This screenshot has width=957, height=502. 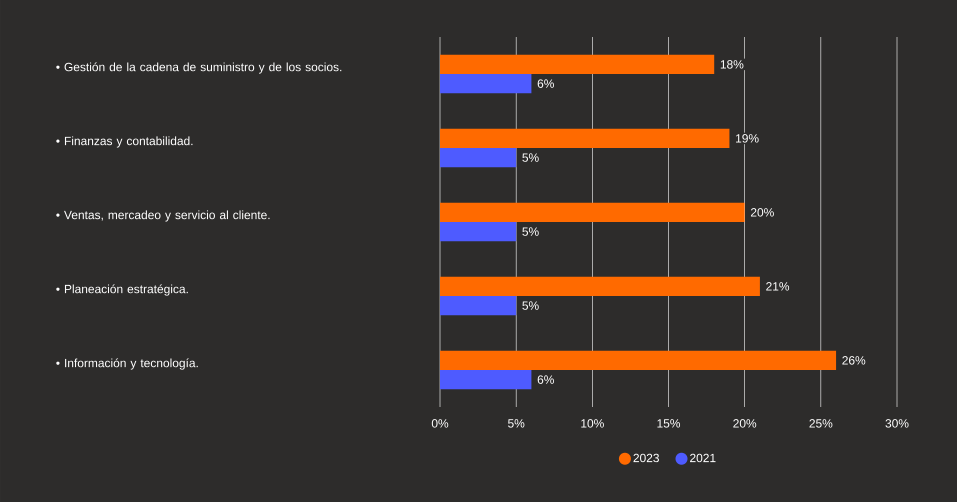 I want to click on x-tick-label: 10%, so click(x=592, y=423).